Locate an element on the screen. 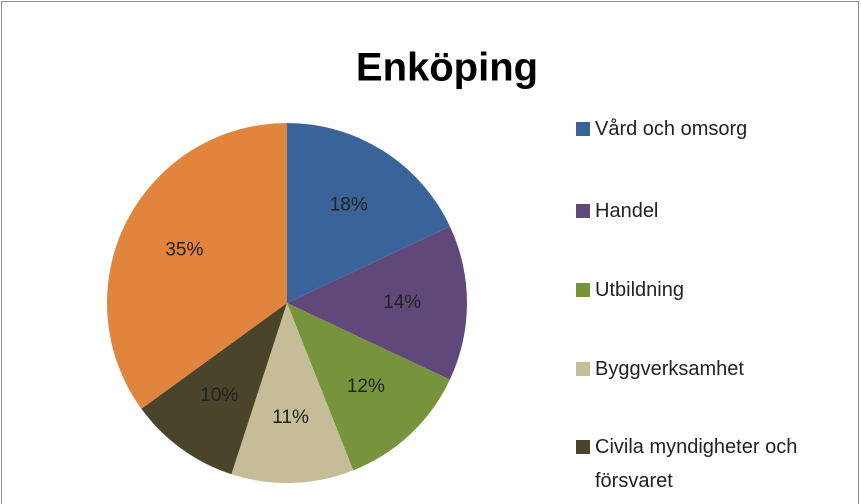 The height and width of the screenshot is (504, 861). data-label: 12% is located at coordinates (366, 386).